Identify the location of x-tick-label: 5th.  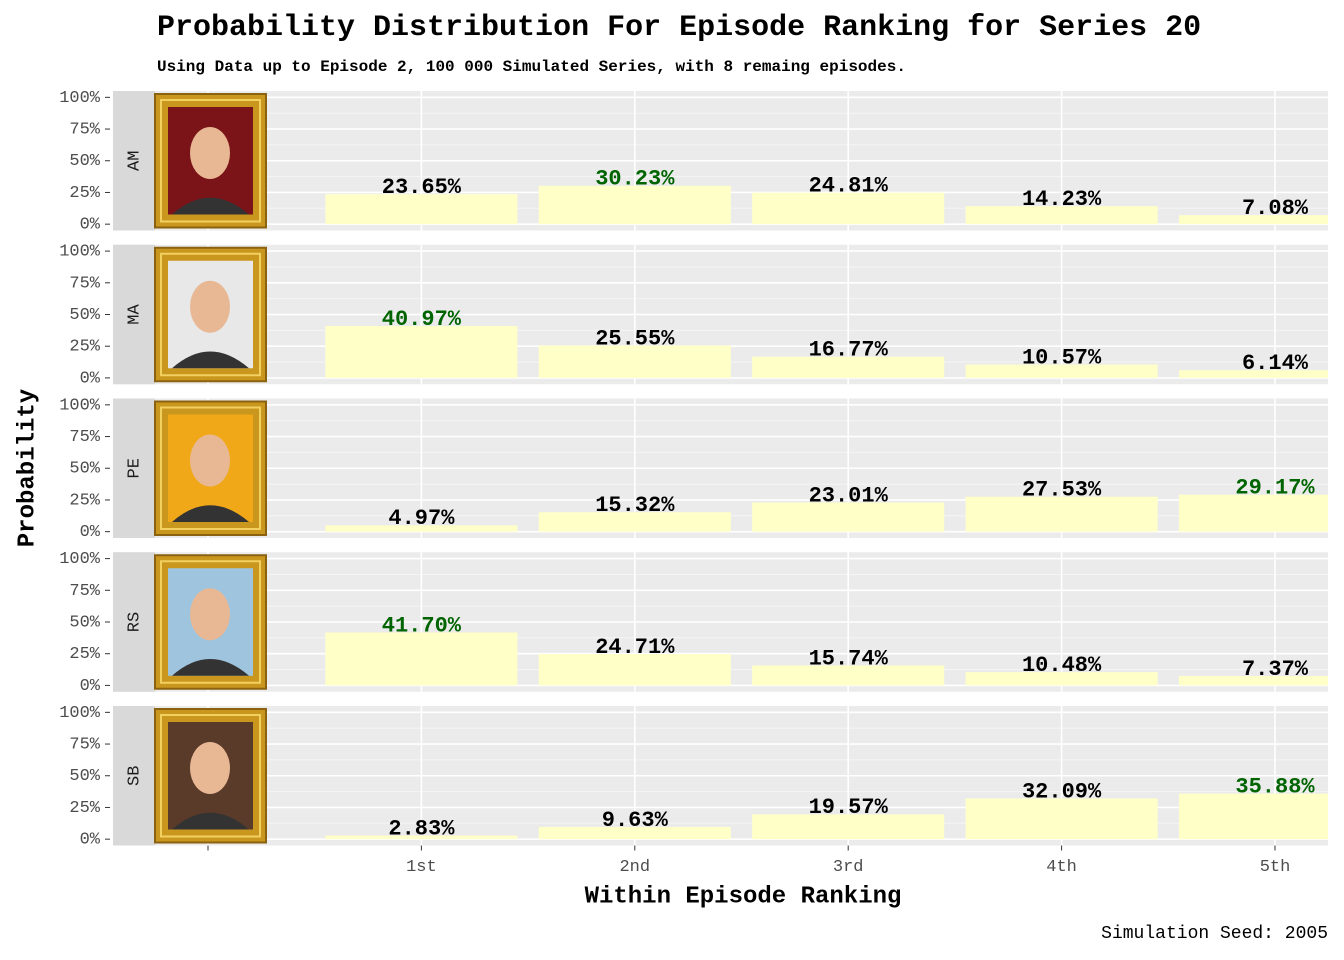
(1275, 867).